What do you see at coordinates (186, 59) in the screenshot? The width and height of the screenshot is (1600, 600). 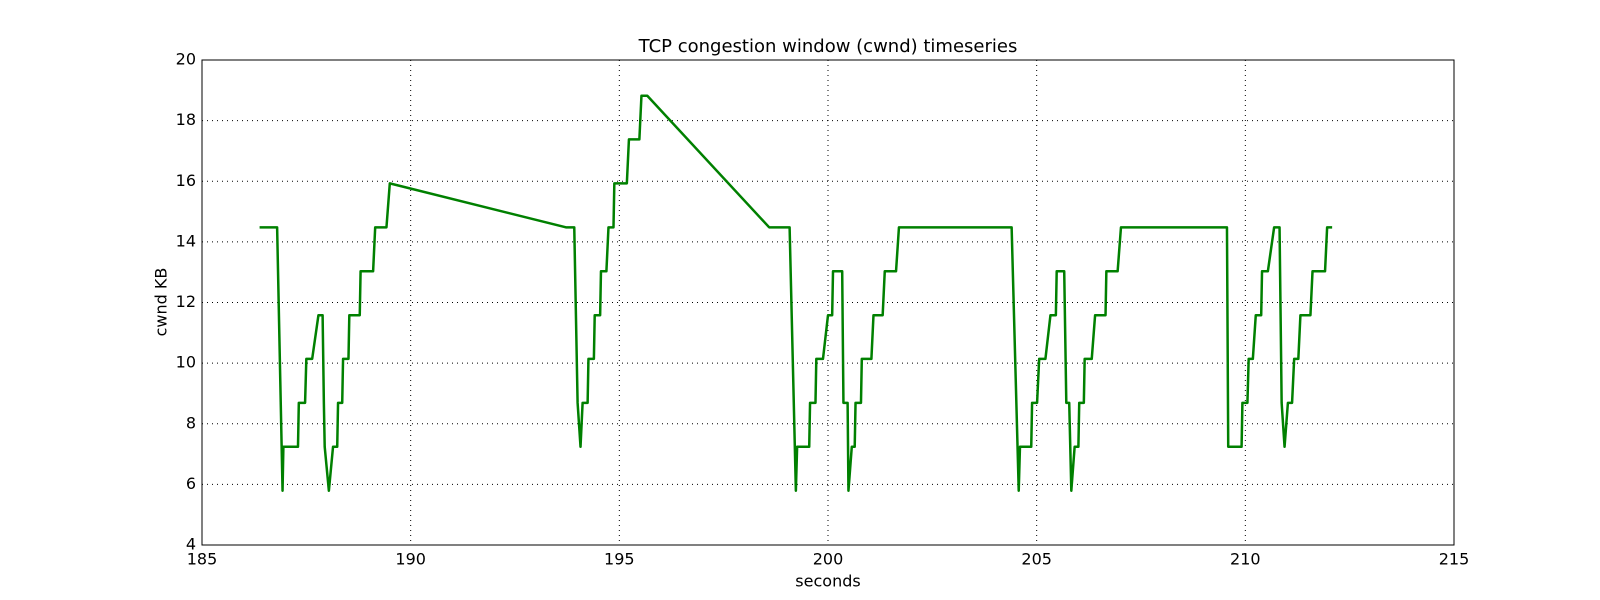 I see `y-tick-label: 20` at bounding box center [186, 59].